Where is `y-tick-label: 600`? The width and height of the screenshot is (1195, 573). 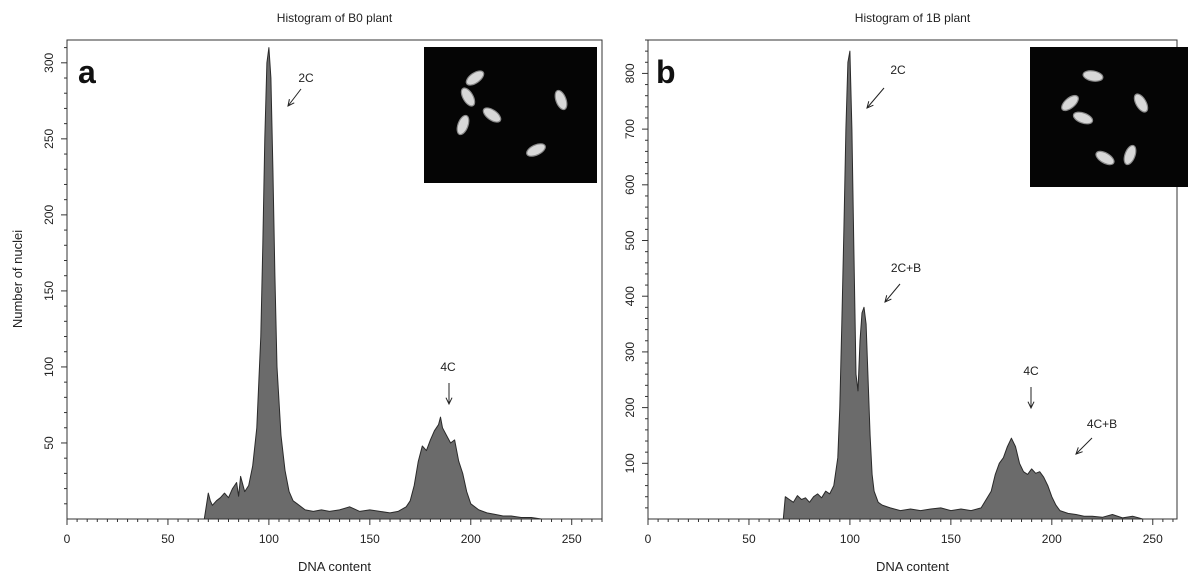
y-tick-label: 600 is located at coordinates (630, 184).